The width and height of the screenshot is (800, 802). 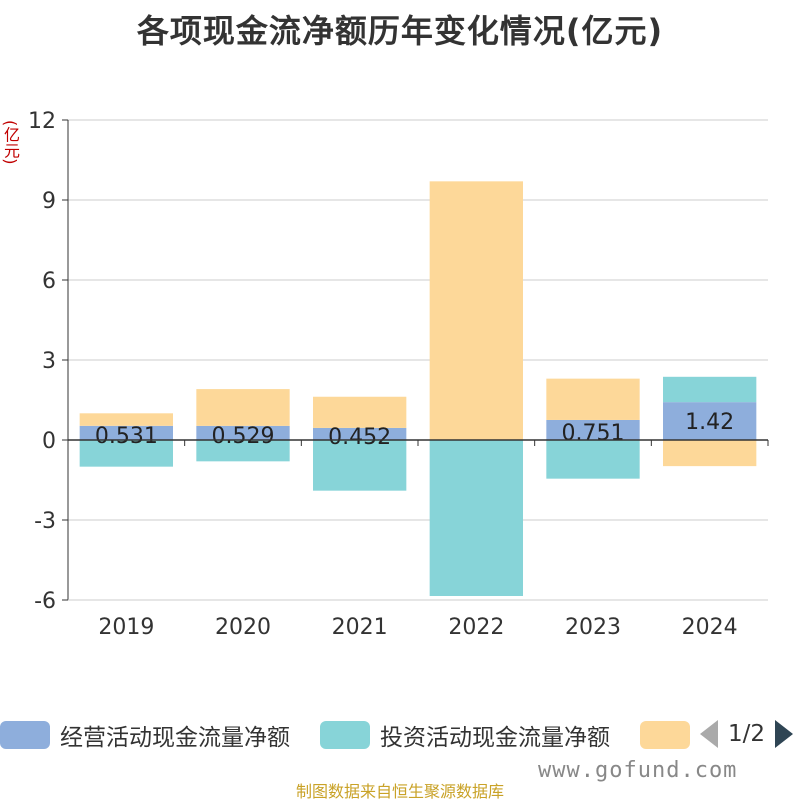 What do you see at coordinates (476, 627) in the screenshot?
I see `x-tick-label: 2022` at bounding box center [476, 627].